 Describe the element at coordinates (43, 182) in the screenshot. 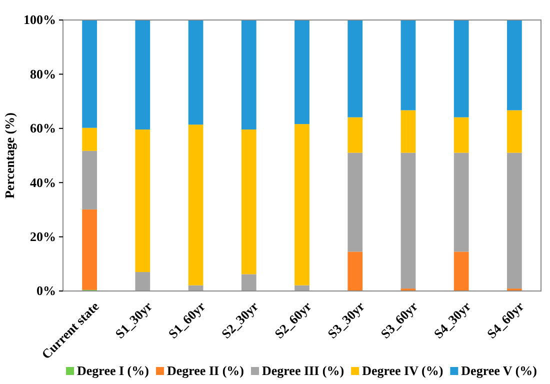

I see `y-tick-label: 40%` at that location.